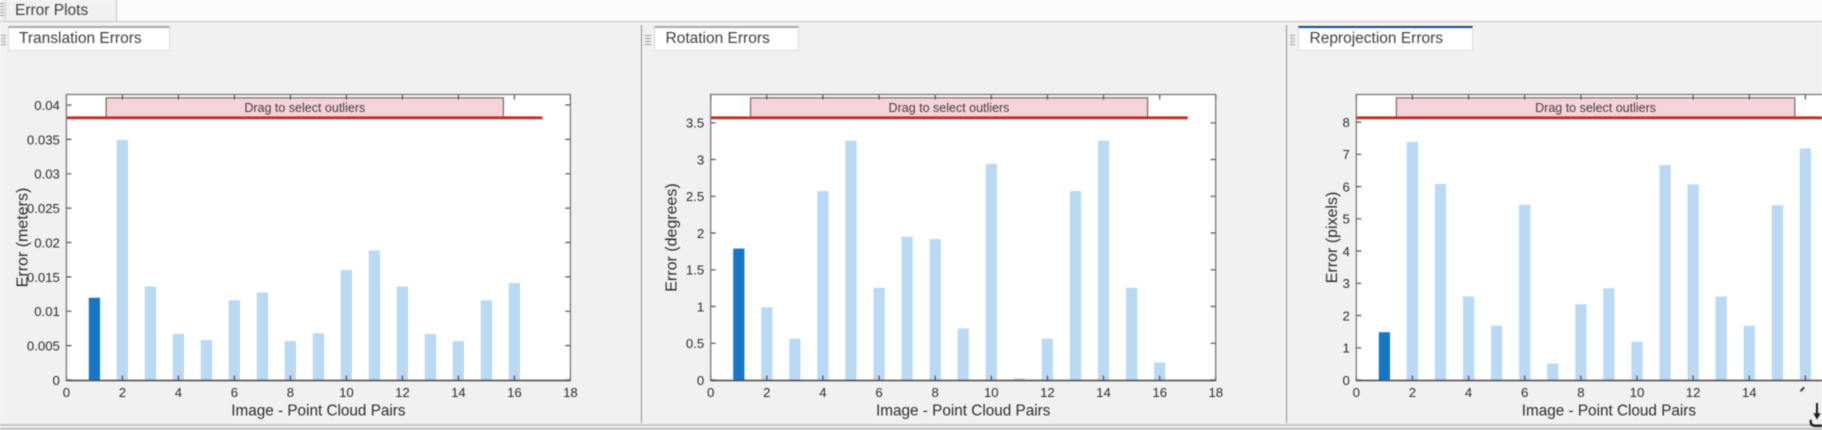 The height and width of the screenshot is (430, 1822). What do you see at coordinates (47, 311) in the screenshot?
I see `svg-text: 0.01` at bounding box center [47, 311].